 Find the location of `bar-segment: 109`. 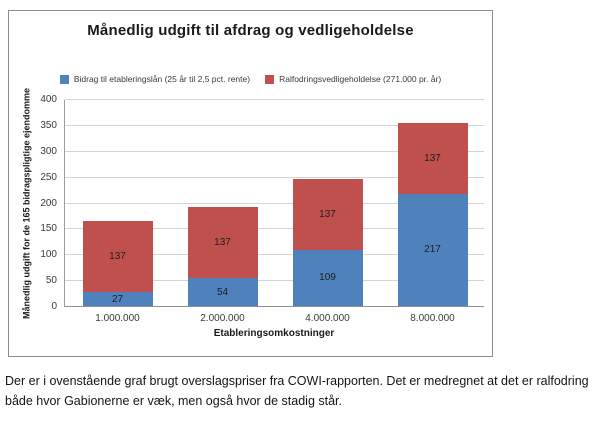

bar-segment: 109 is located at coordinates (327, 277).